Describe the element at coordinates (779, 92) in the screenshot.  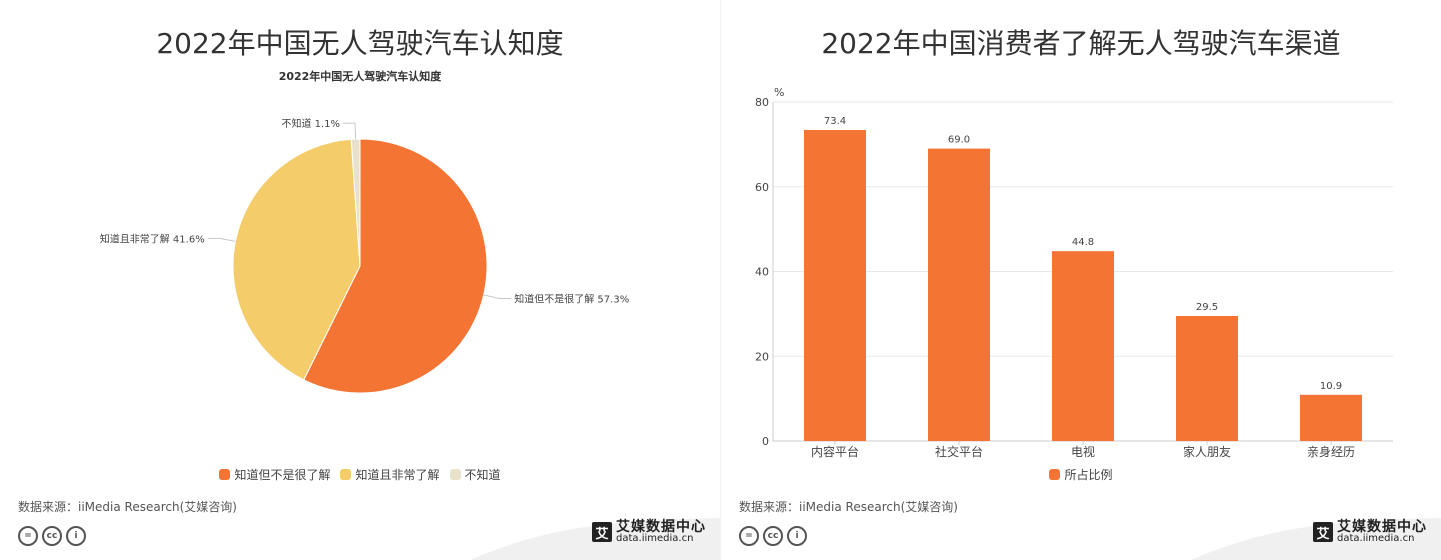
I see `y-axis-unit: %` at that location.